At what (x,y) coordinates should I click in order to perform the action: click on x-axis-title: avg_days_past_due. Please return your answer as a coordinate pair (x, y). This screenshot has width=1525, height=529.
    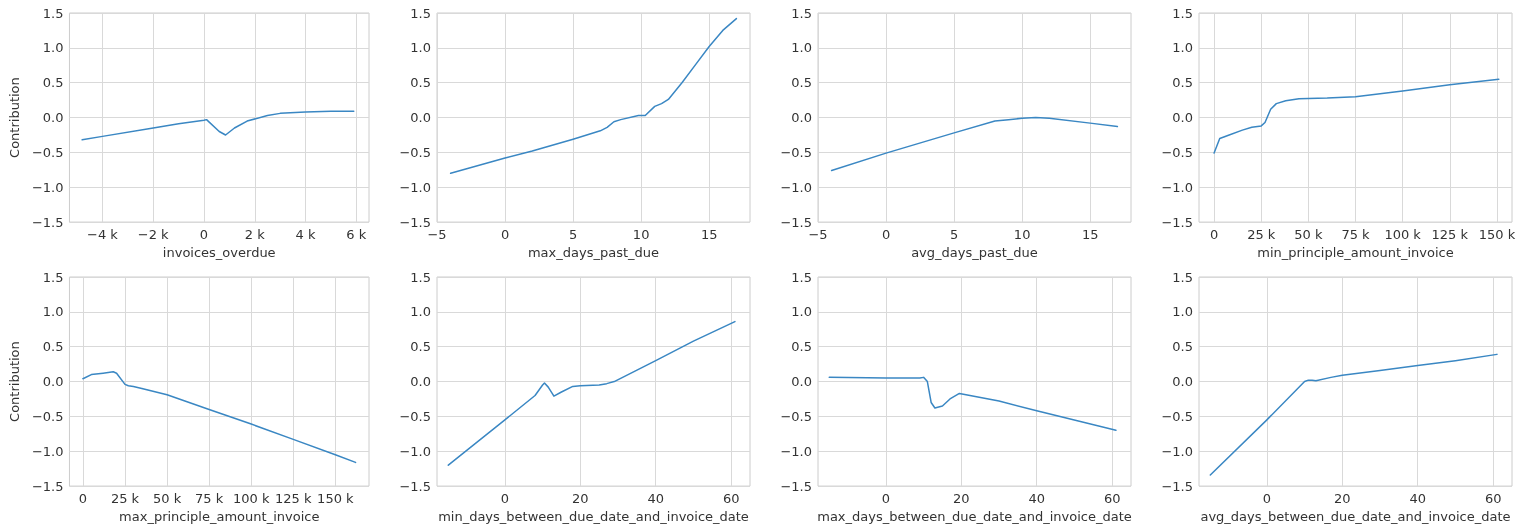
    Looking at the image, I should click on (974, 252).